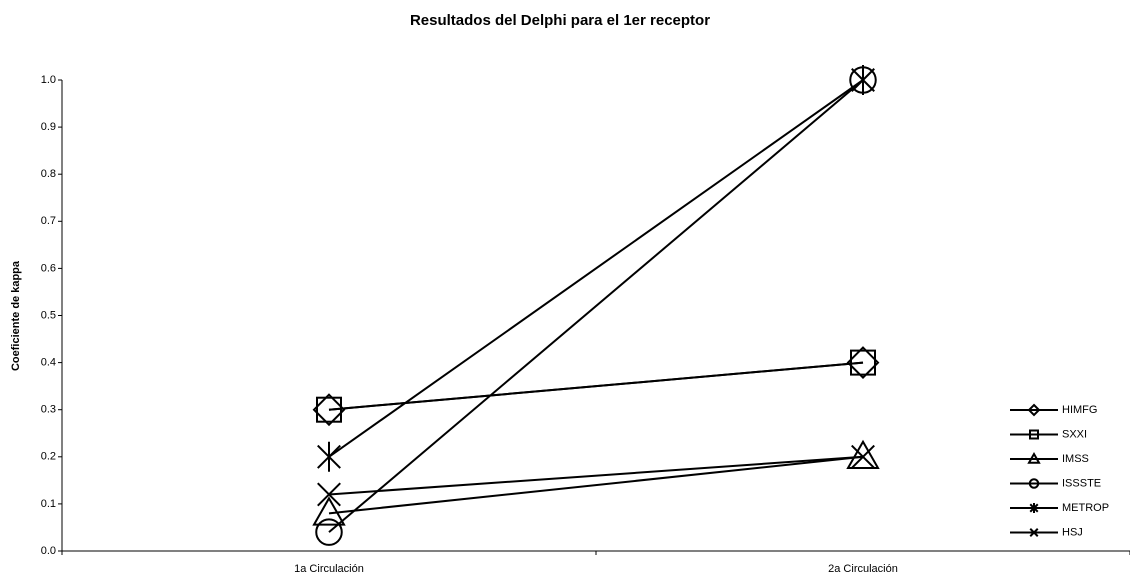 The height and width of the screenshot is (584, 1130). Describe the element at coordinates (1075, 459) in the screenshot. I see `legend-label: IMSS` at that location.